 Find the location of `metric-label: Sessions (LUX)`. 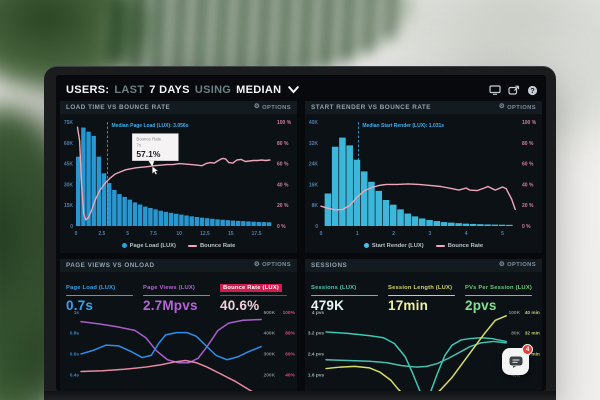

metric-label: Sessions (LUX) is located at coordinates (334, 287).